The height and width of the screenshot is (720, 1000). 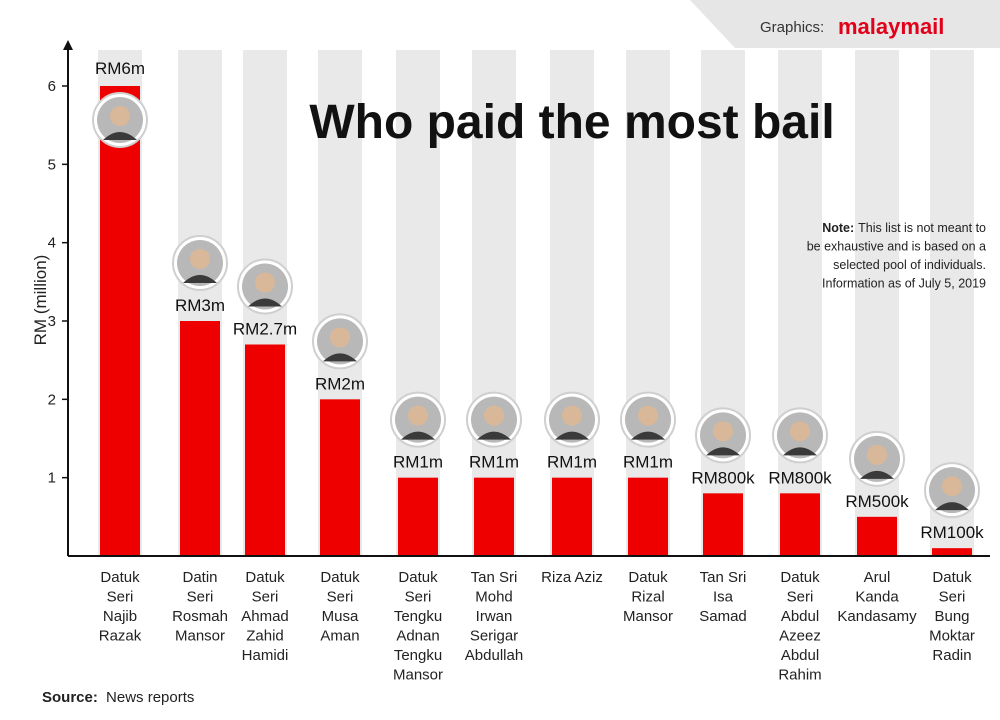 What do you see at coordinates (723, 597) in the screenshot?
I see `category-label: Tan SriIsaSamad` at bounding box center [723, 597].